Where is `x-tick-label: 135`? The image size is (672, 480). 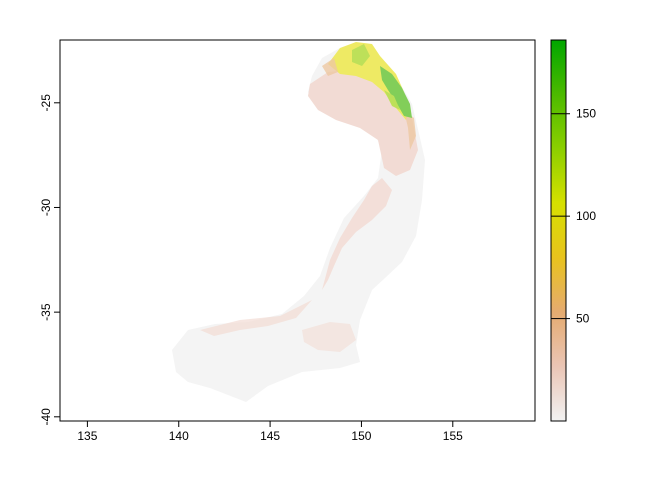
x-tick-label: 135 is located at coordinates (87, 436).